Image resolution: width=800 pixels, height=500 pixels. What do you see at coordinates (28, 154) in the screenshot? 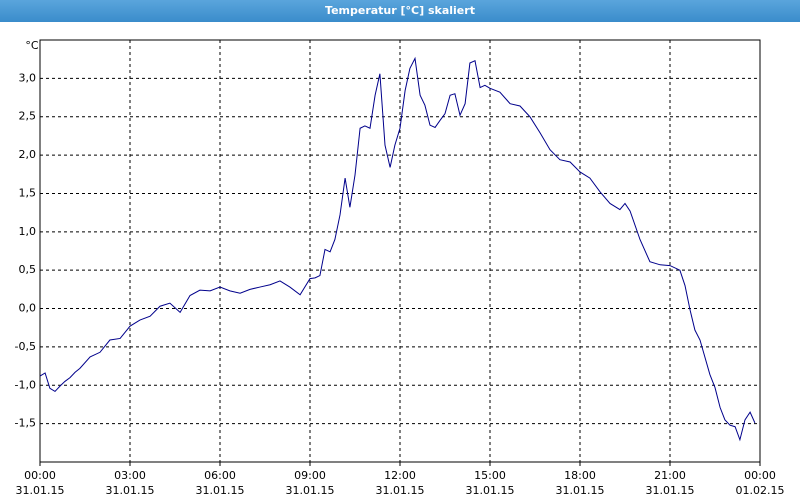
I see `y-tick-label: 2,0` at bounding box center [28, 154].